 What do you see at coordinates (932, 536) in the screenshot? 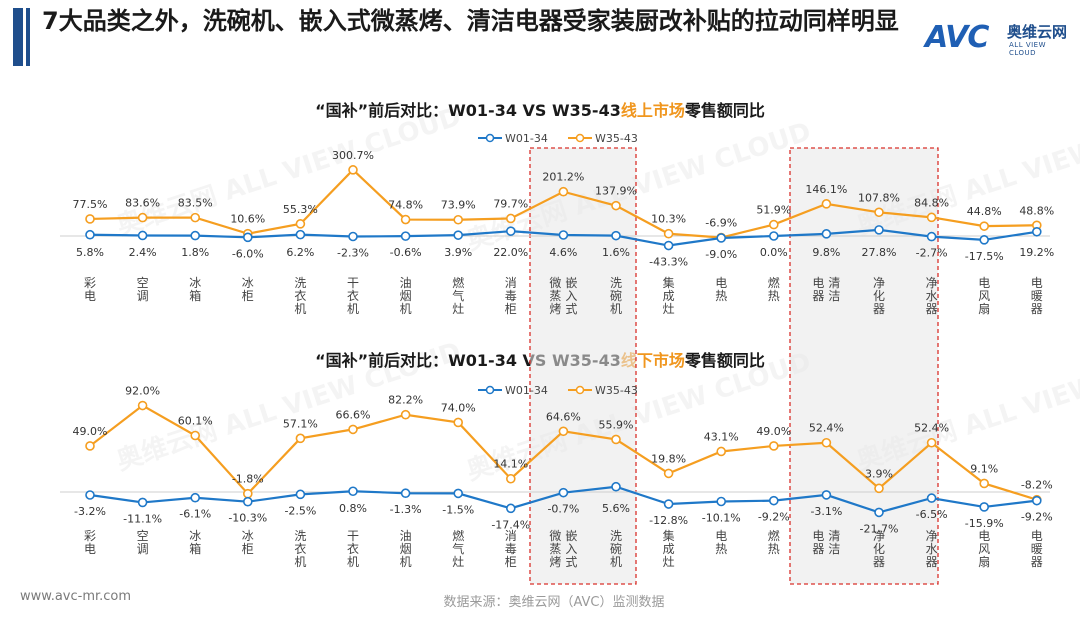
I see `category-label: 净` at bounding box center [932, 536].